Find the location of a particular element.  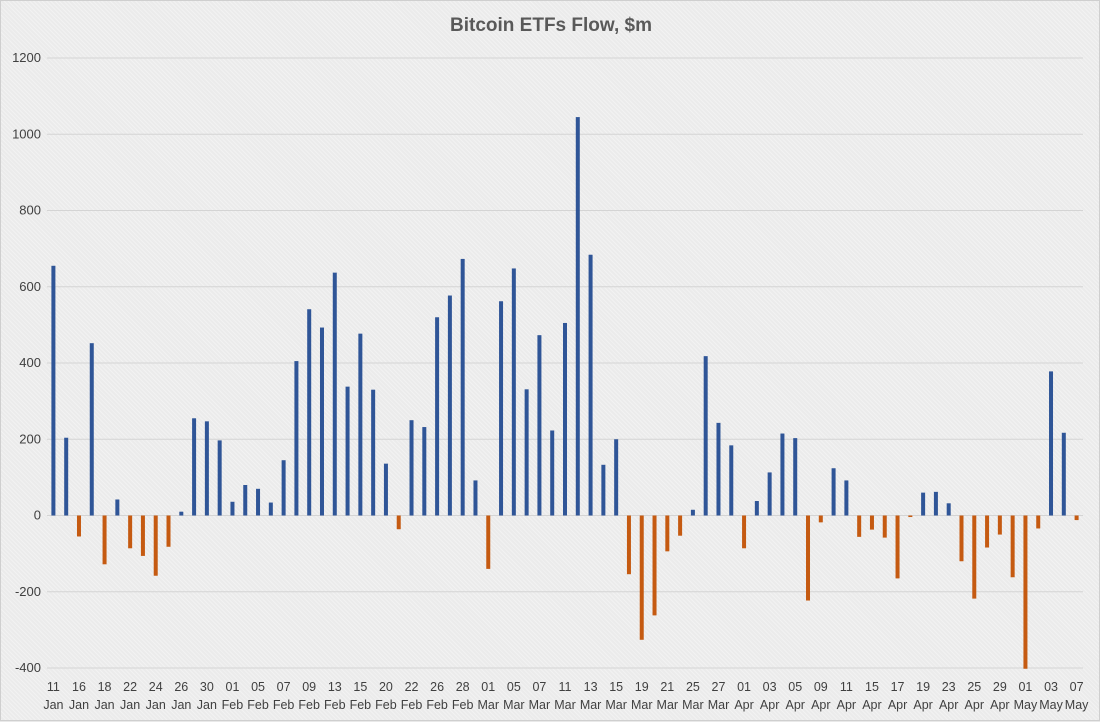

x-tick-day: 26 is located at coordinates (437, 687).